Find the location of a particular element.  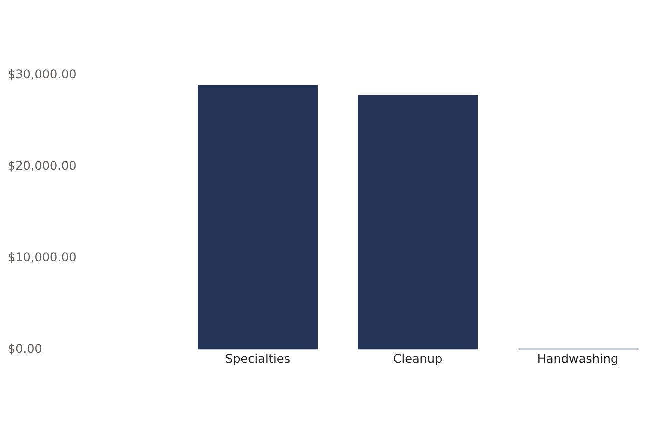

x-tick-label: Handwashing is located at coordinates (578, 359).